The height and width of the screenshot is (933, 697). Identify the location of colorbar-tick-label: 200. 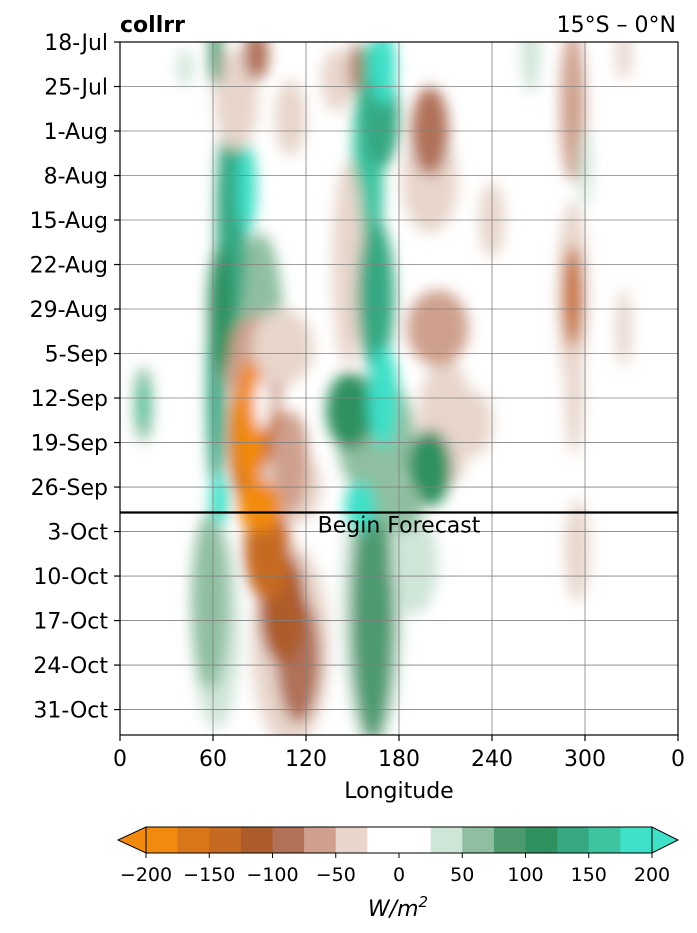
(652, 875).